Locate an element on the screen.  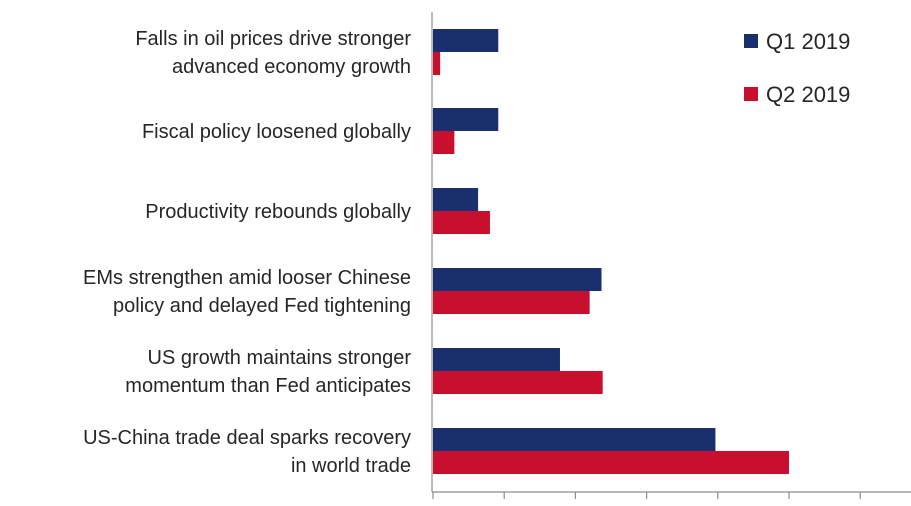
legend-swatch-q1 is located at coordinates (751, 41).